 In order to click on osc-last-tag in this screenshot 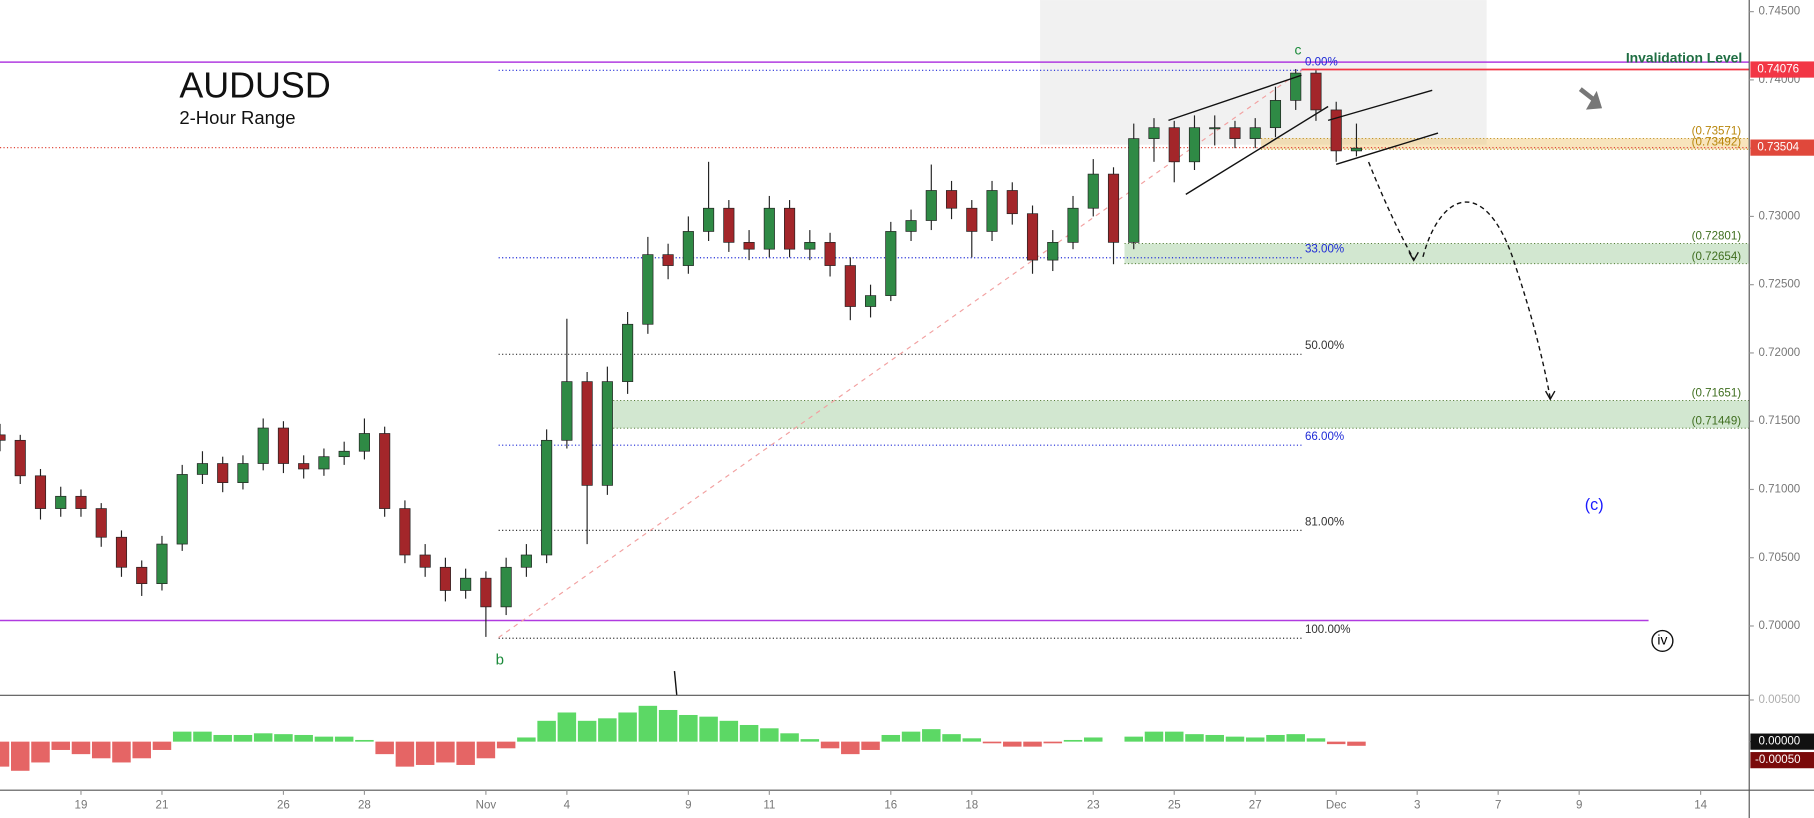, I will do `click(1782, 760)`.